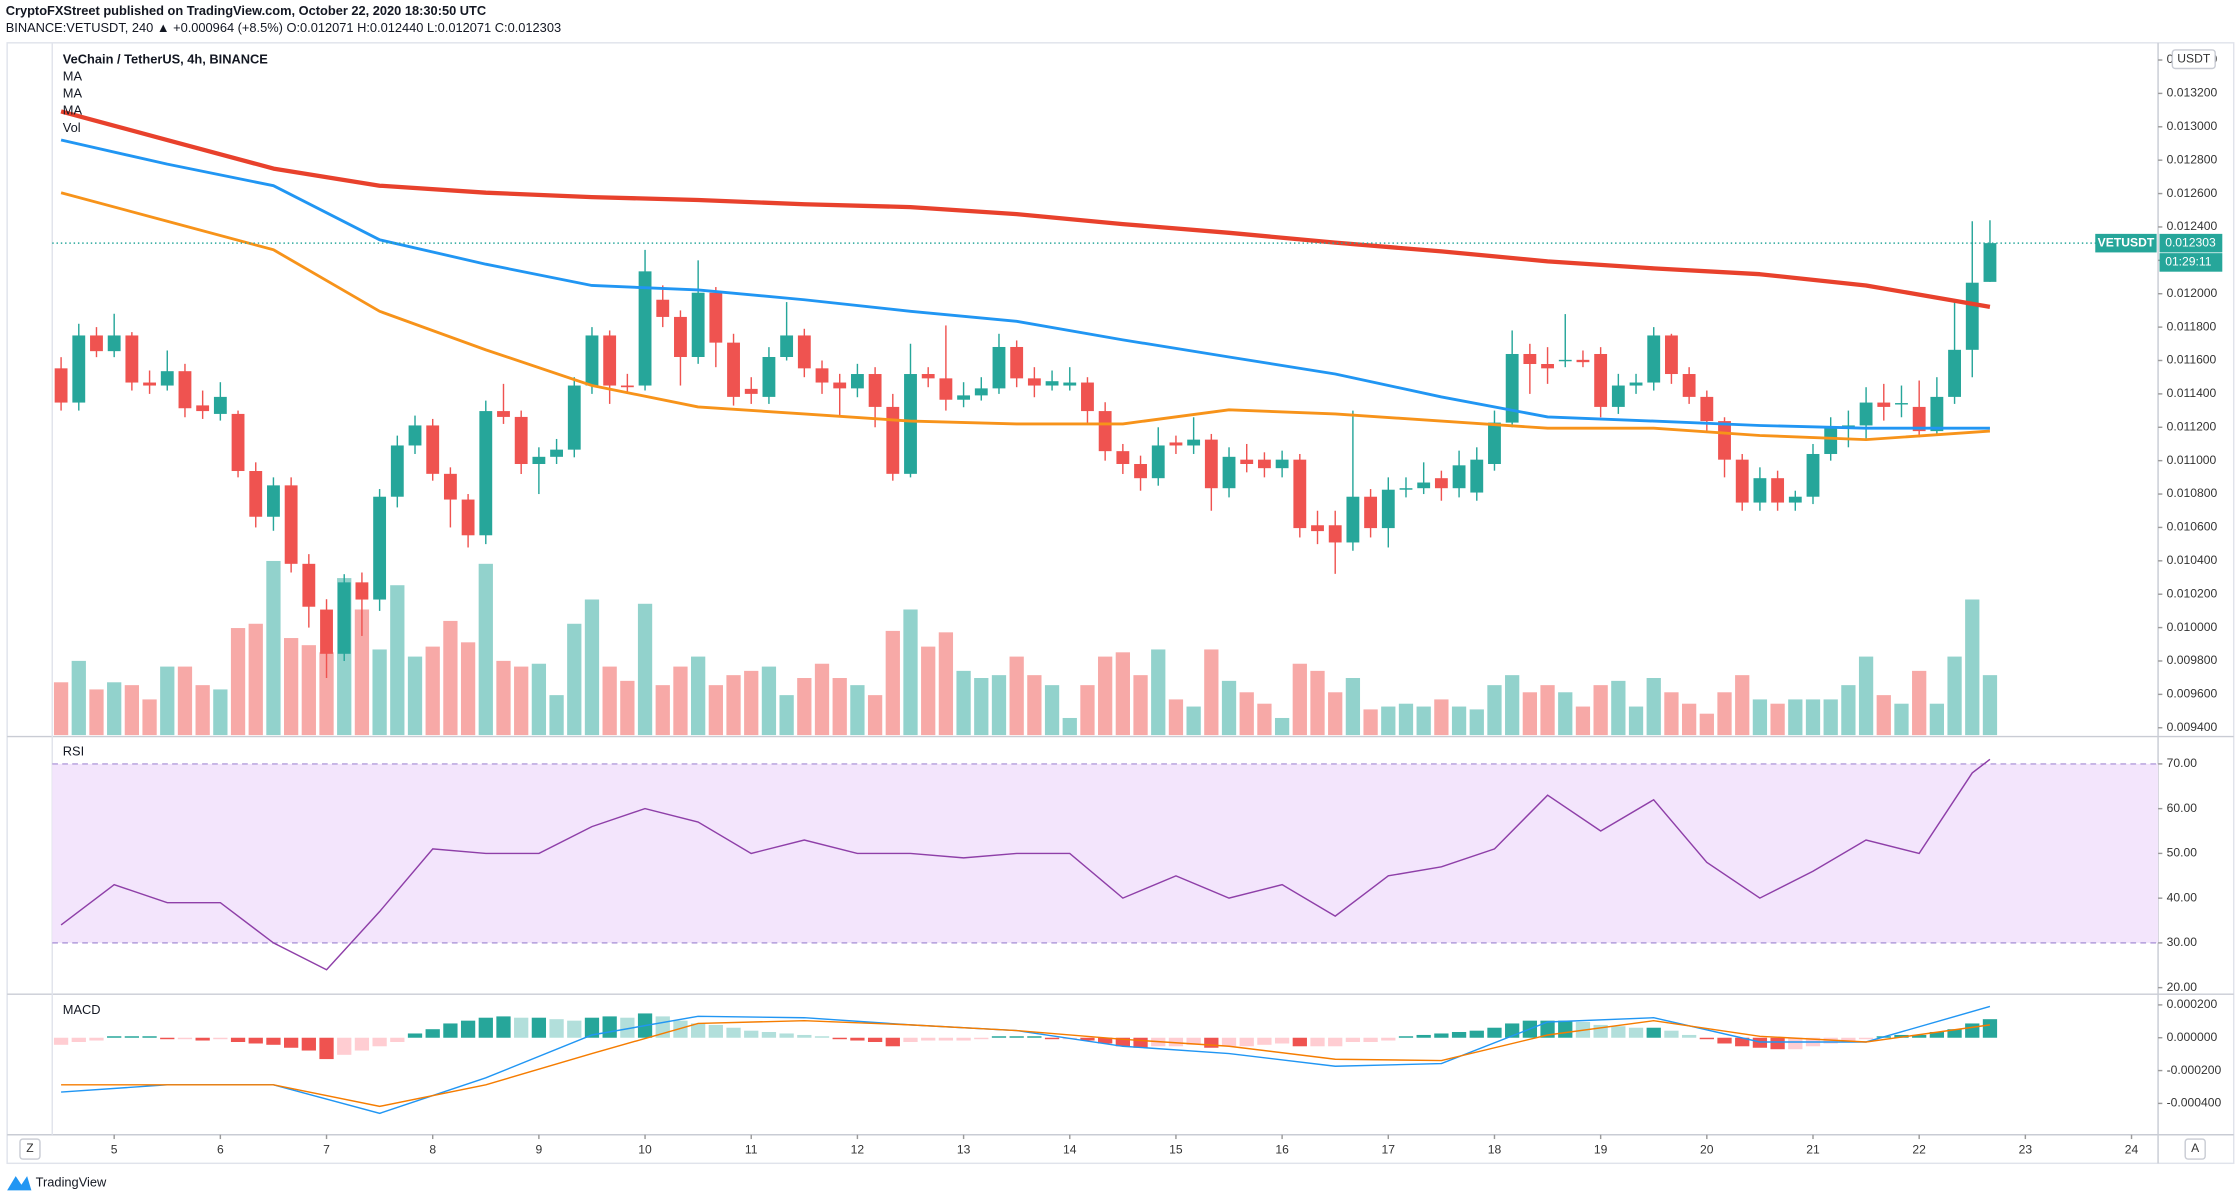 This screenshot has height=1201, width=2238. I want to click on y-tick-label: 0.012400, so click(2192, 226).